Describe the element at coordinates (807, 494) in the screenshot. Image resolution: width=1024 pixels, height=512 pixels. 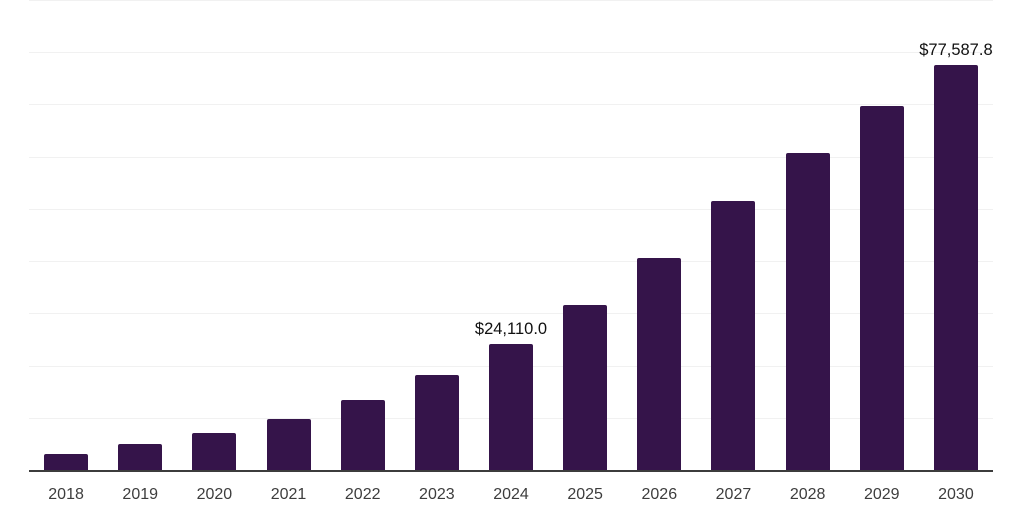
I see `x-tick-2028: 2028` at that location.